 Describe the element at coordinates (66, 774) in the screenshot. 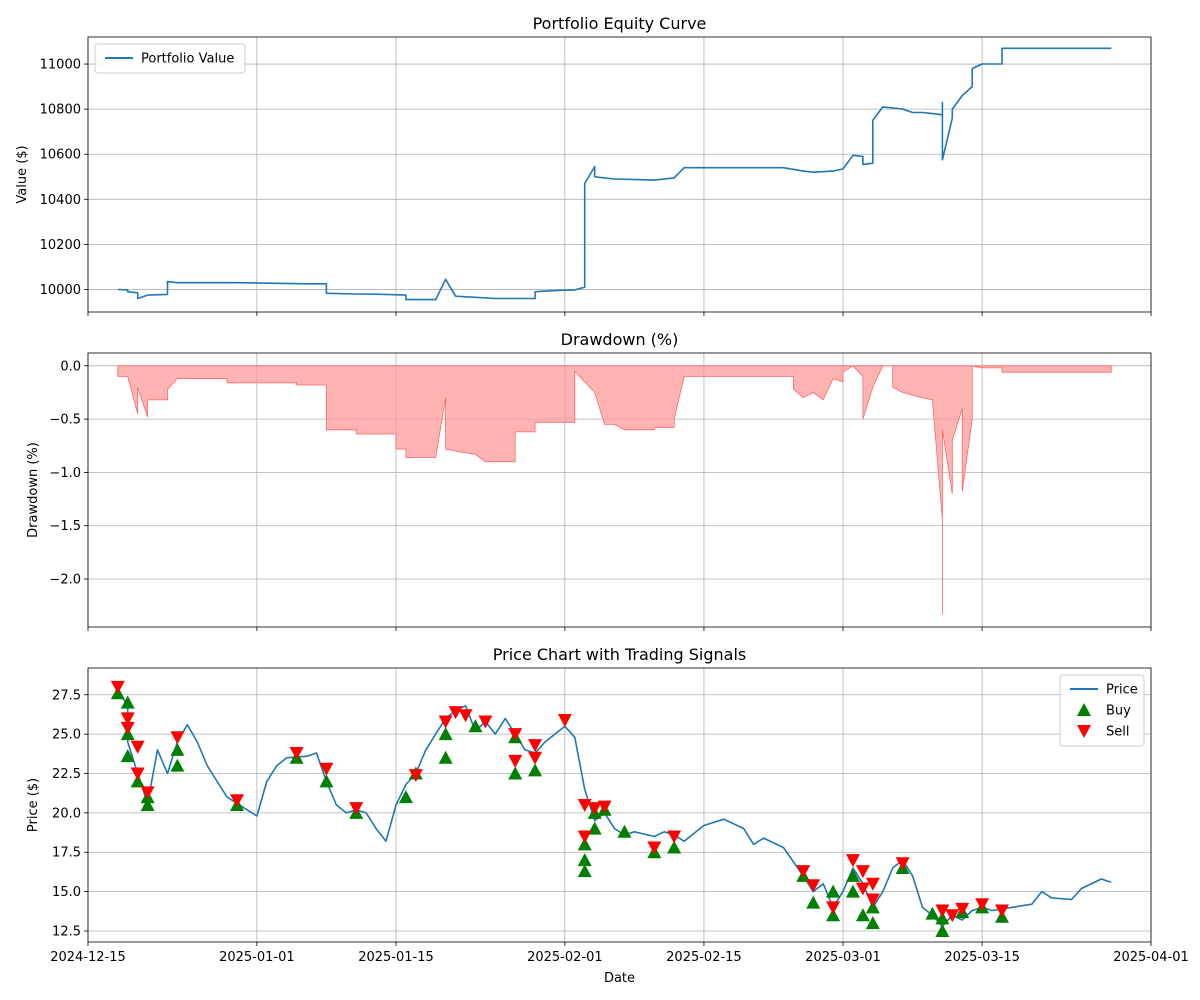

I see `y-tick-label: 22.5` at that location.